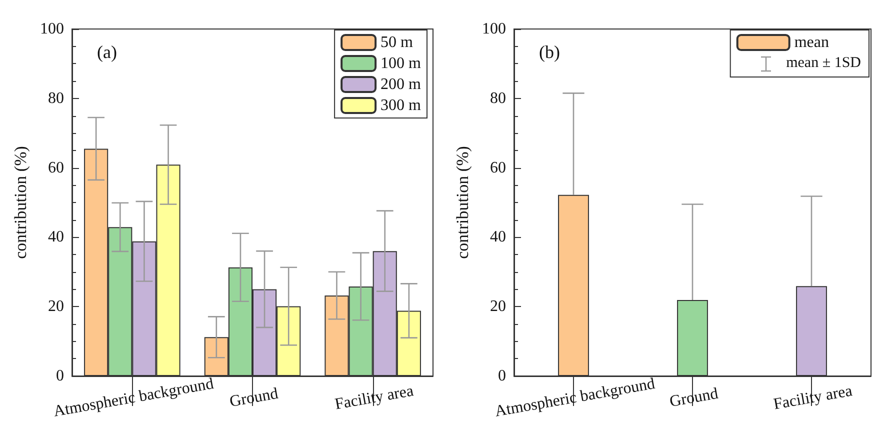 The width and height of the screenshot is (883, 443). I want to click on legend-label: mean, so click(812, 42).